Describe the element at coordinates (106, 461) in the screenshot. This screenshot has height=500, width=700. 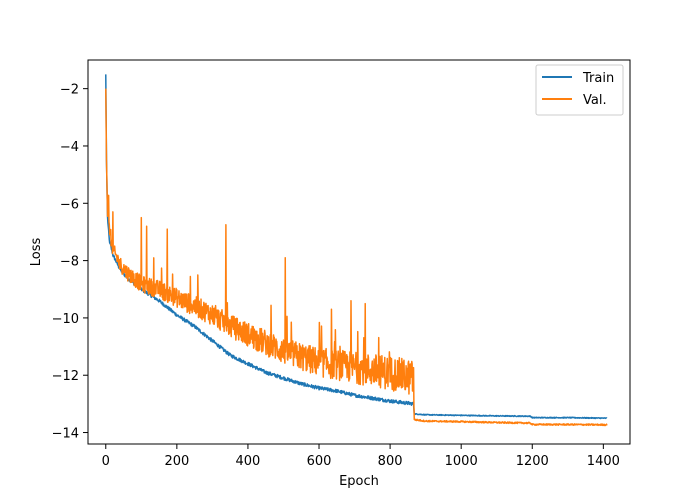
I see `x-tick-label: 0` at that location.